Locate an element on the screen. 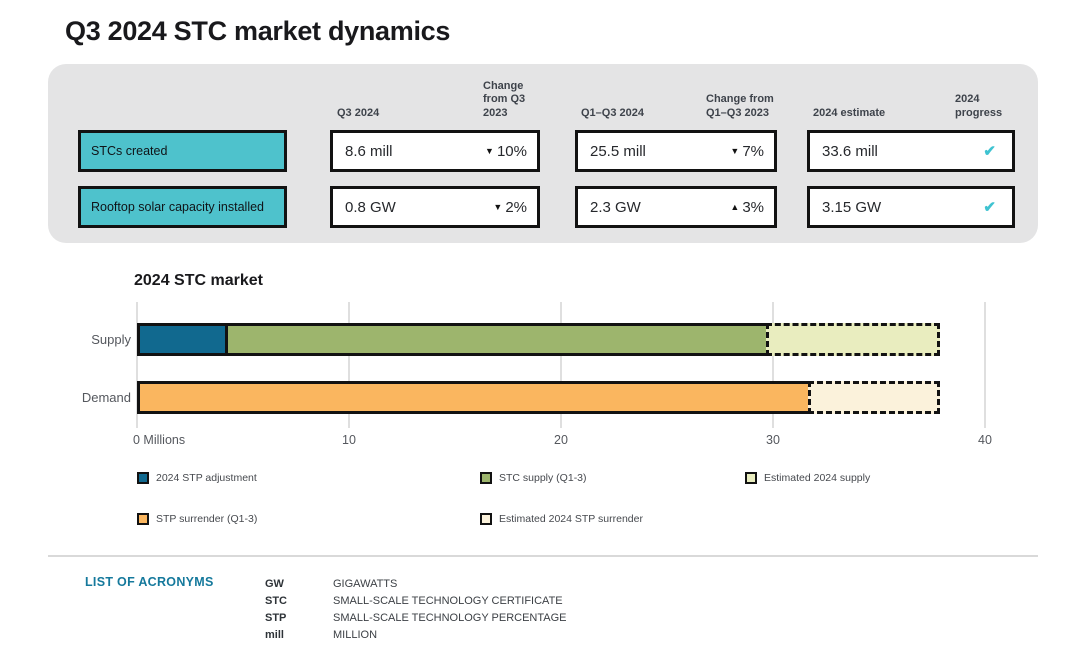  value-box-q3: 8.6 mill ▼ 10% is located at coordinates (435, 151).